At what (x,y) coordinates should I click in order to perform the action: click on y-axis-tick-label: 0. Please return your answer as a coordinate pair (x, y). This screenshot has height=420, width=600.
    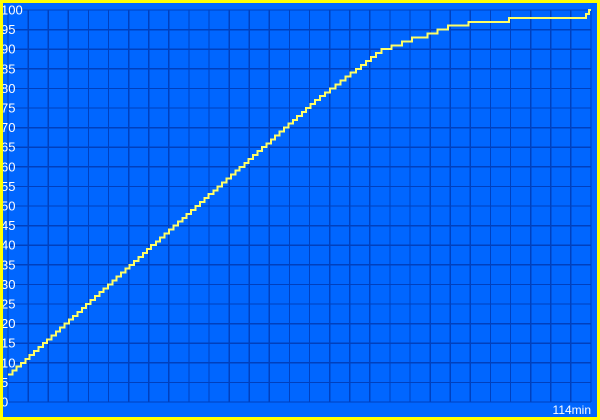
    Looking at the image, I should click on (4, 402).